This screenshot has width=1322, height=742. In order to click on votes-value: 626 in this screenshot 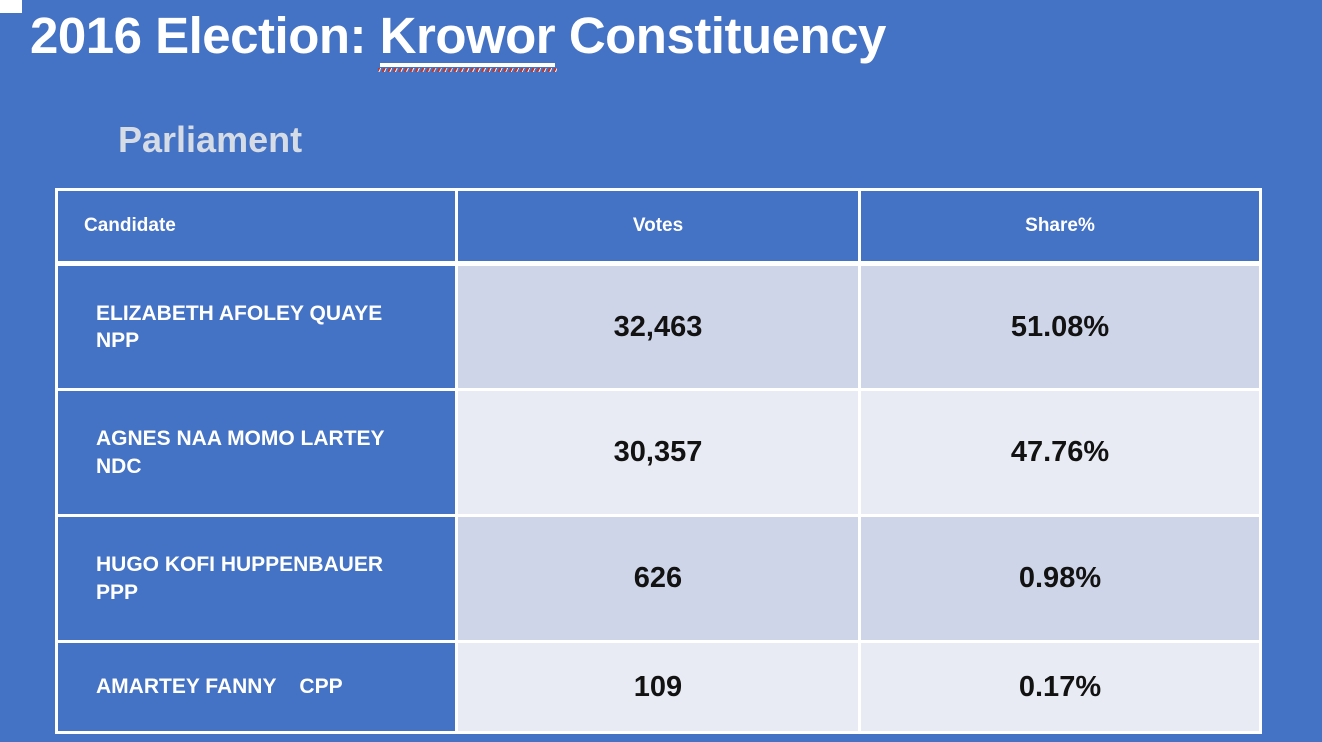, I will do `click(658, 578)`.